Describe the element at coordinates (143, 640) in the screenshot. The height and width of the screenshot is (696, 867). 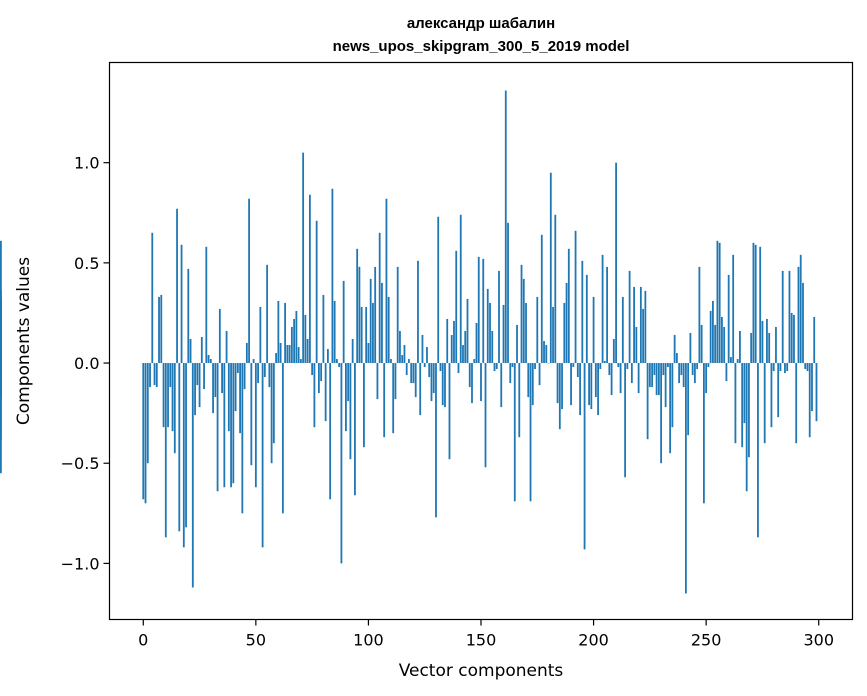
I see `x-tick-label: 0` at that location.